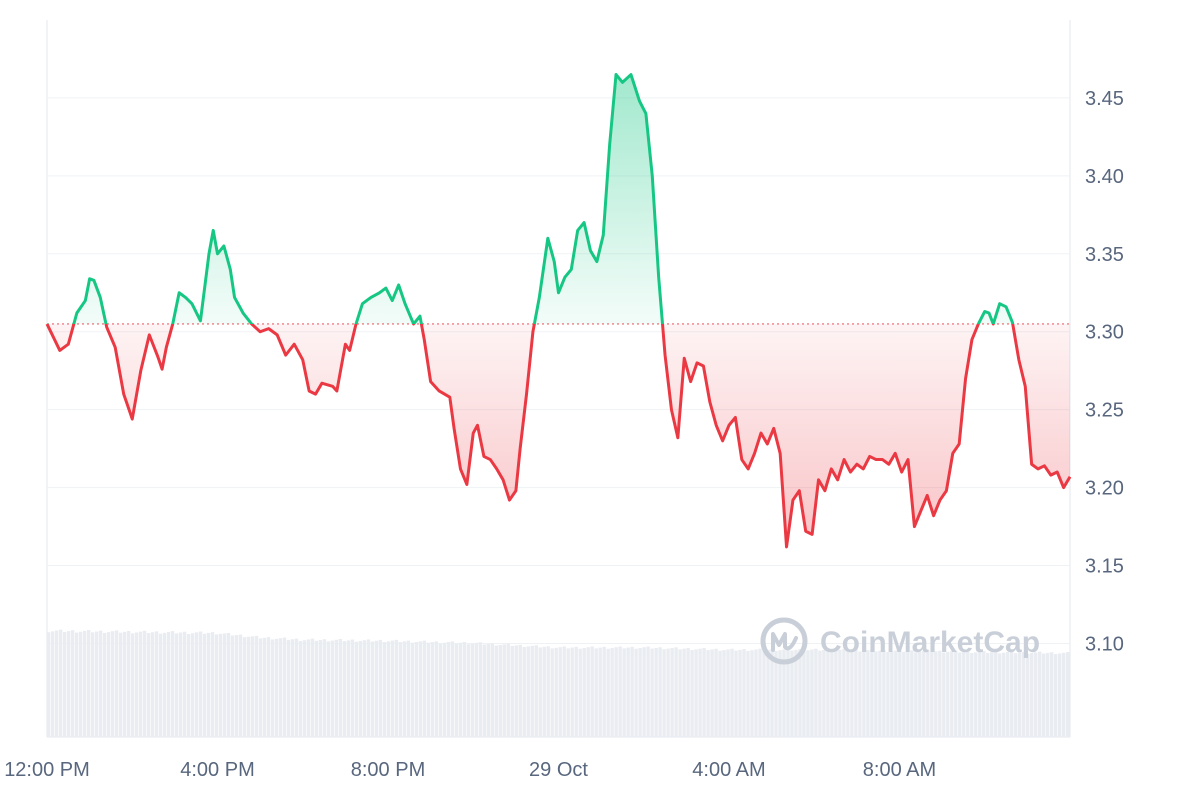  I want to click on volume-bars, so click(558, 683).